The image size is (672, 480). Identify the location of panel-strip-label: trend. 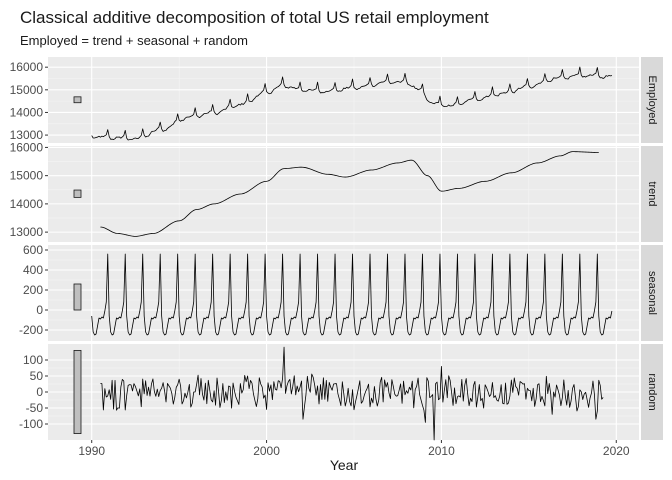
(652, 193).